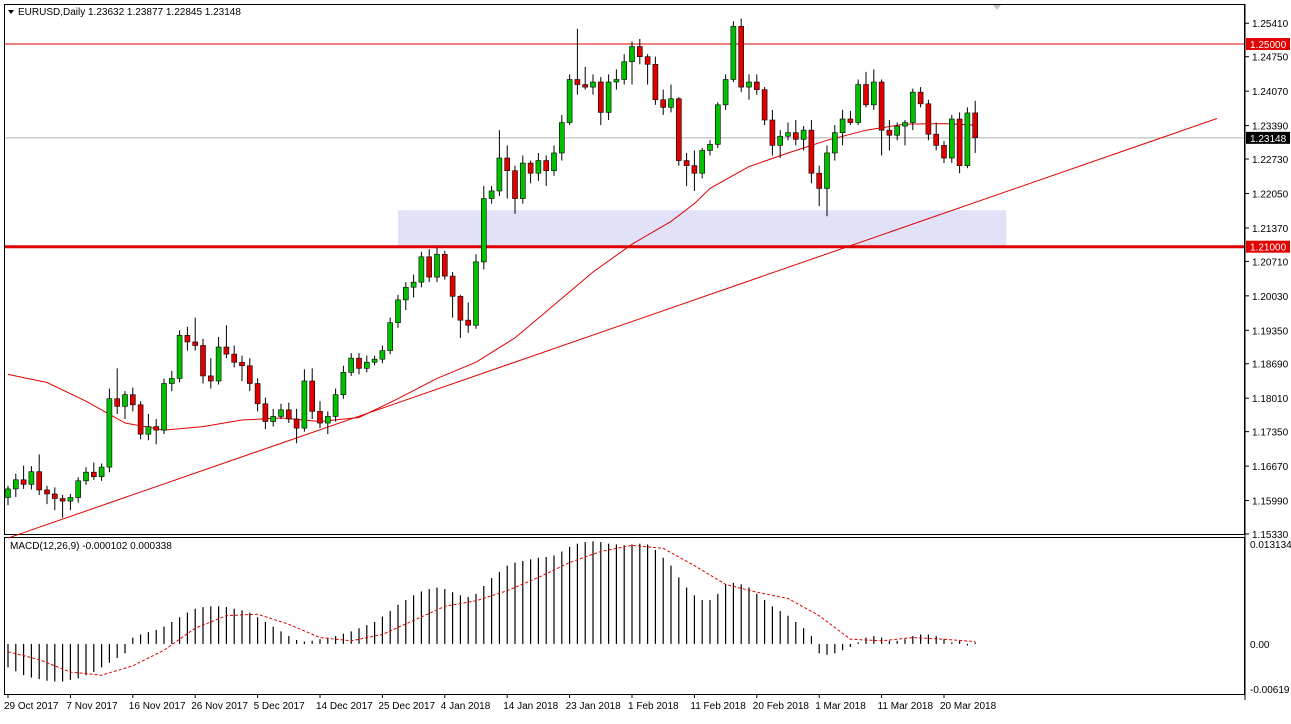  What do you see at coordinates (1260, 645) in the screenshot?
I see `macd-axis-zero: 0.00` at bounding box center [1260, 645].